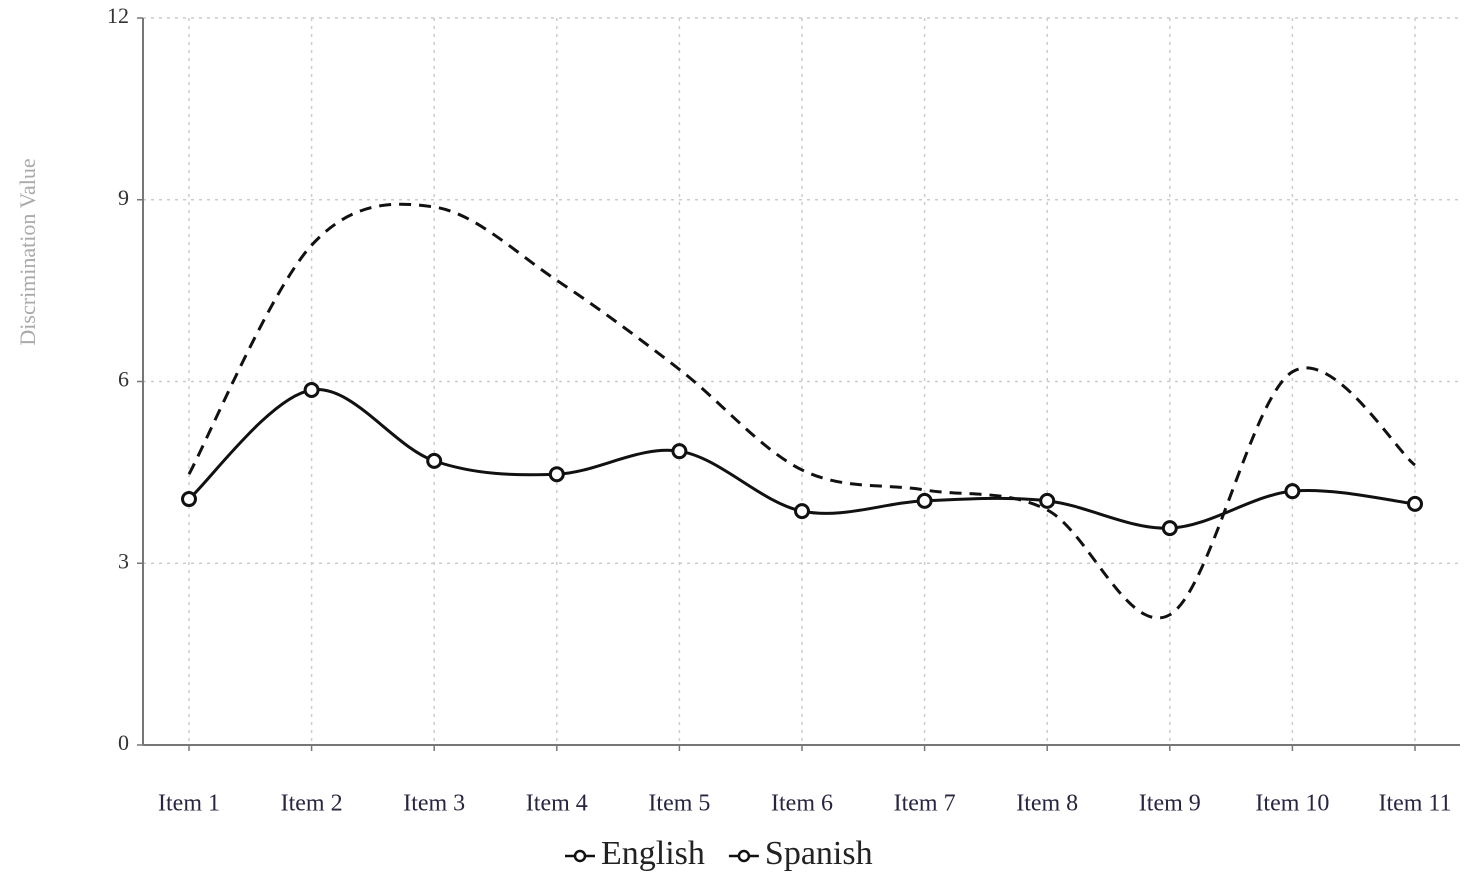 This screenshot has height=887, width=1477. Describe the element at coordinates (653, 853) in the screenshot. I see `legend-label: English` at that location.